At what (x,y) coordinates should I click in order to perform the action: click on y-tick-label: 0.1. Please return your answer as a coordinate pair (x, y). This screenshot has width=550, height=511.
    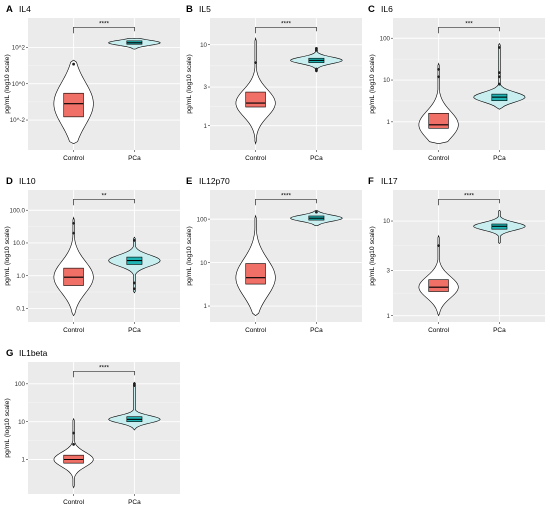
    Looking at the image, I should click on (20, 309).